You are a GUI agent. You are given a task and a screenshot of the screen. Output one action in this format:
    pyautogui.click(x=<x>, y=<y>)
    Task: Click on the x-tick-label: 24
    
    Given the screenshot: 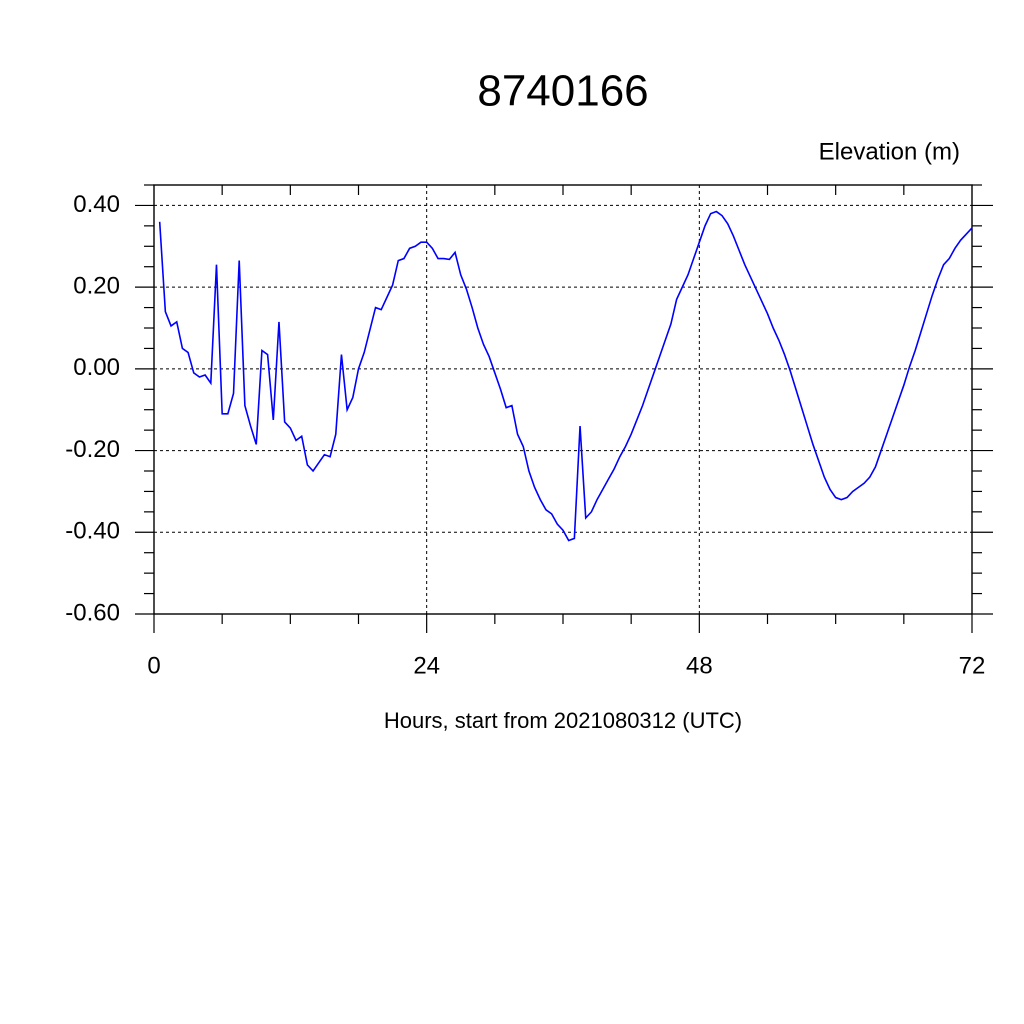 What is the action you would take?
    pyautogui.click(x=426, y=665)
    